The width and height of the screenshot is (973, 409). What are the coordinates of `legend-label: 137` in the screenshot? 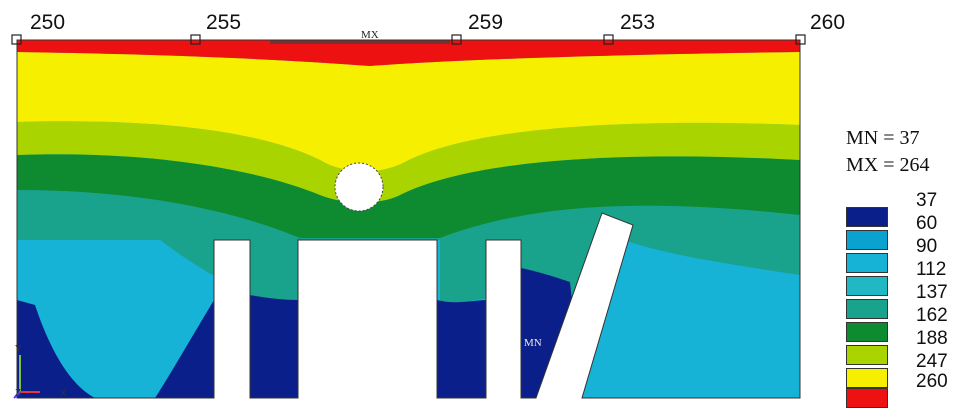 It's located at (932, 292).